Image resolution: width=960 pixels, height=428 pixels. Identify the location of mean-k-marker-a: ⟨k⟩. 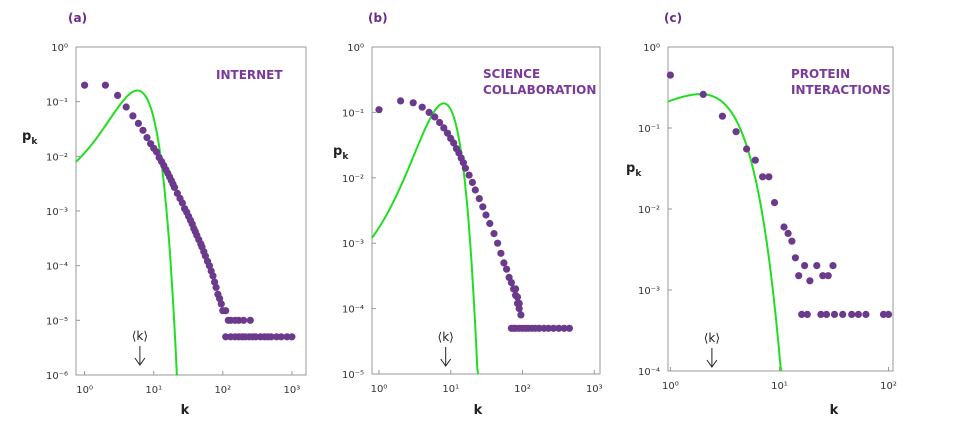
(140, 347).